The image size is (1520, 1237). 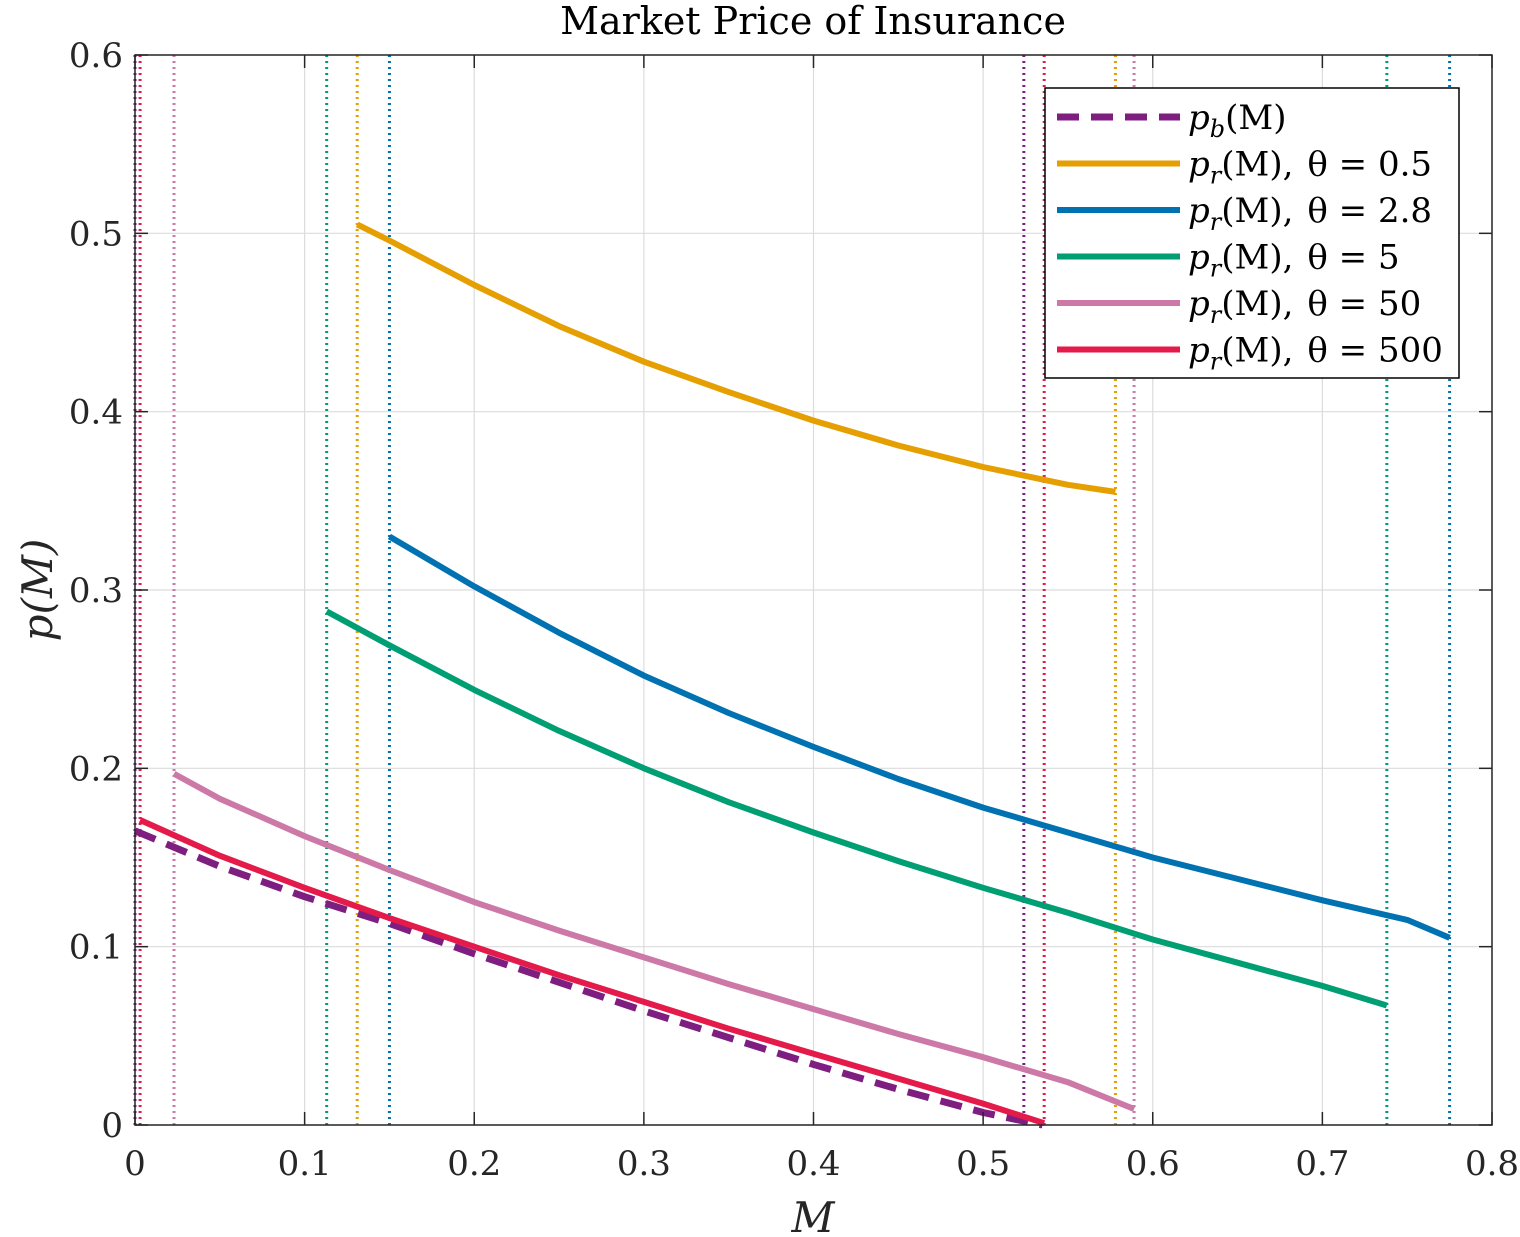 I want to click on legend-theta: θ = 5, so click(x=1353, y=258).